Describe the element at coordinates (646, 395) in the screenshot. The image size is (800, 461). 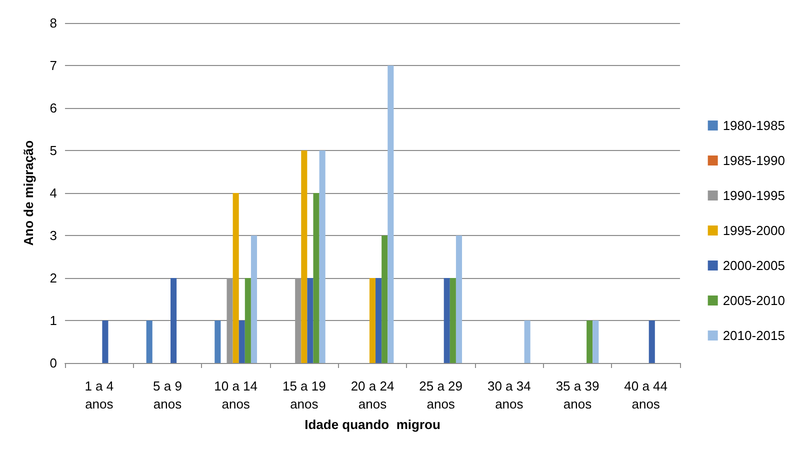
I see `x-tick-label: 40 a 44 anos` at that location.